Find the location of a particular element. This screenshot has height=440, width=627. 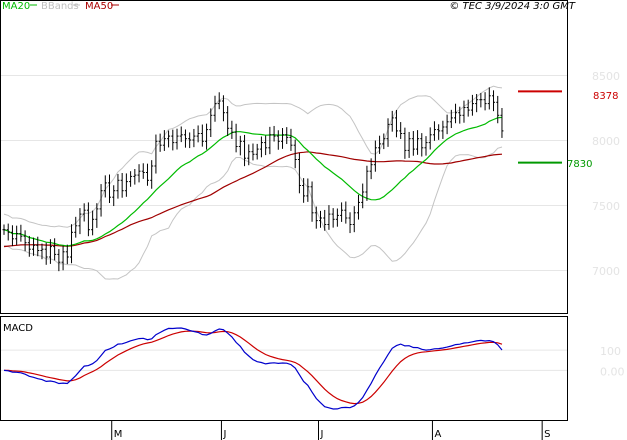

macd-title: MACD is located at coordinates (18, 328).